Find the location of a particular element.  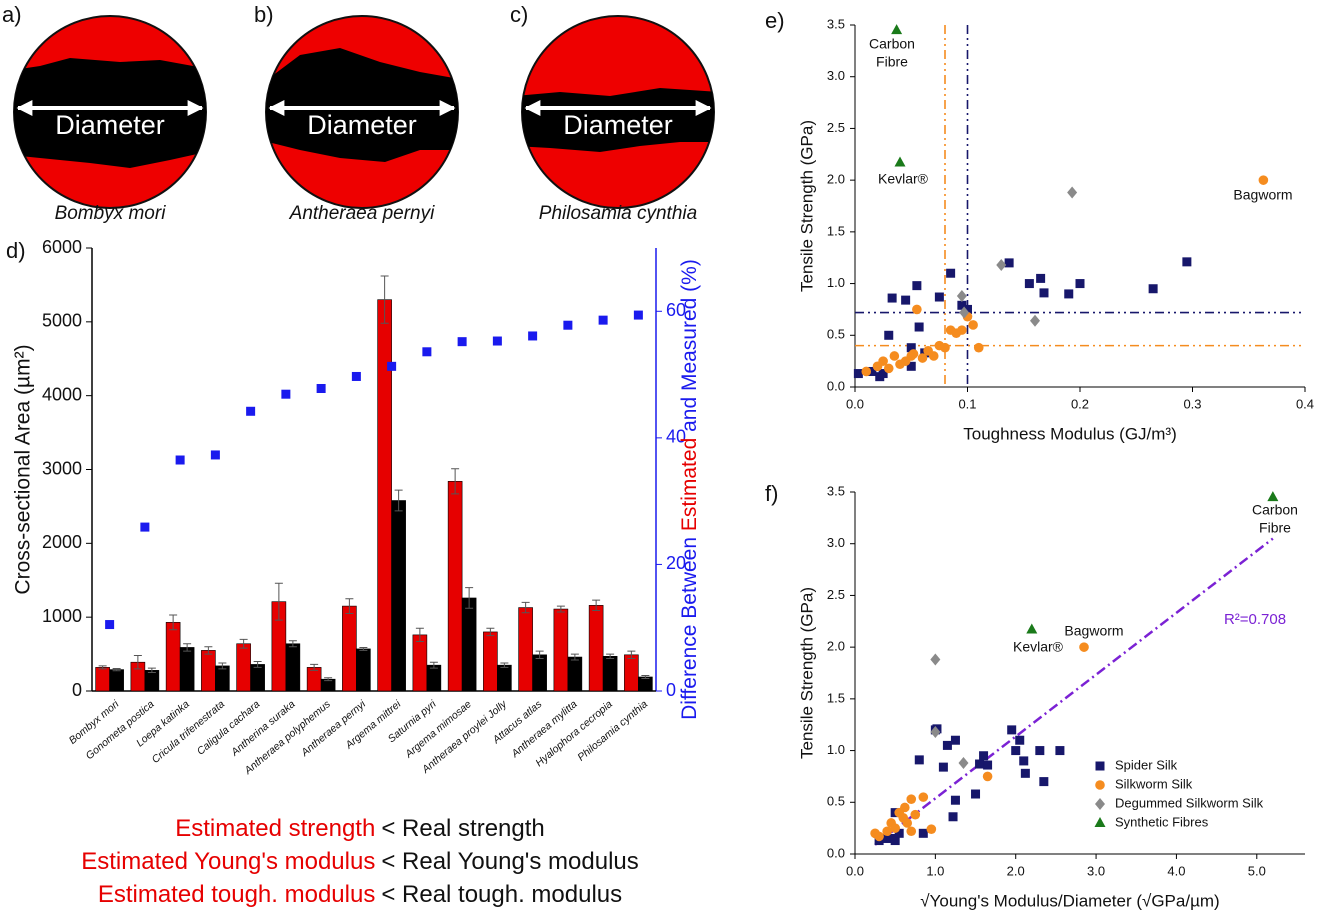

y2-tick-label: 20 is located at coordinates (676, 563).